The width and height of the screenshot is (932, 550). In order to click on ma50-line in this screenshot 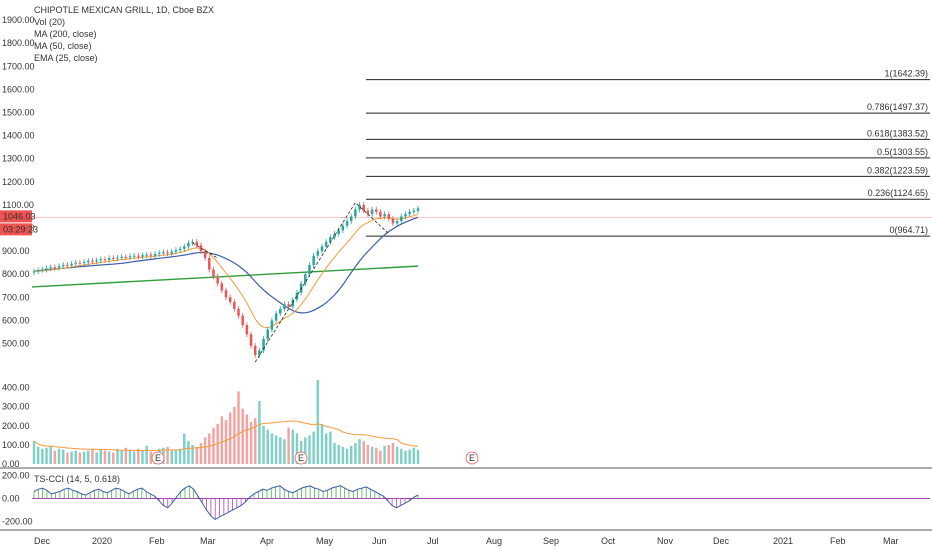, I will do `click(226, 265)`.